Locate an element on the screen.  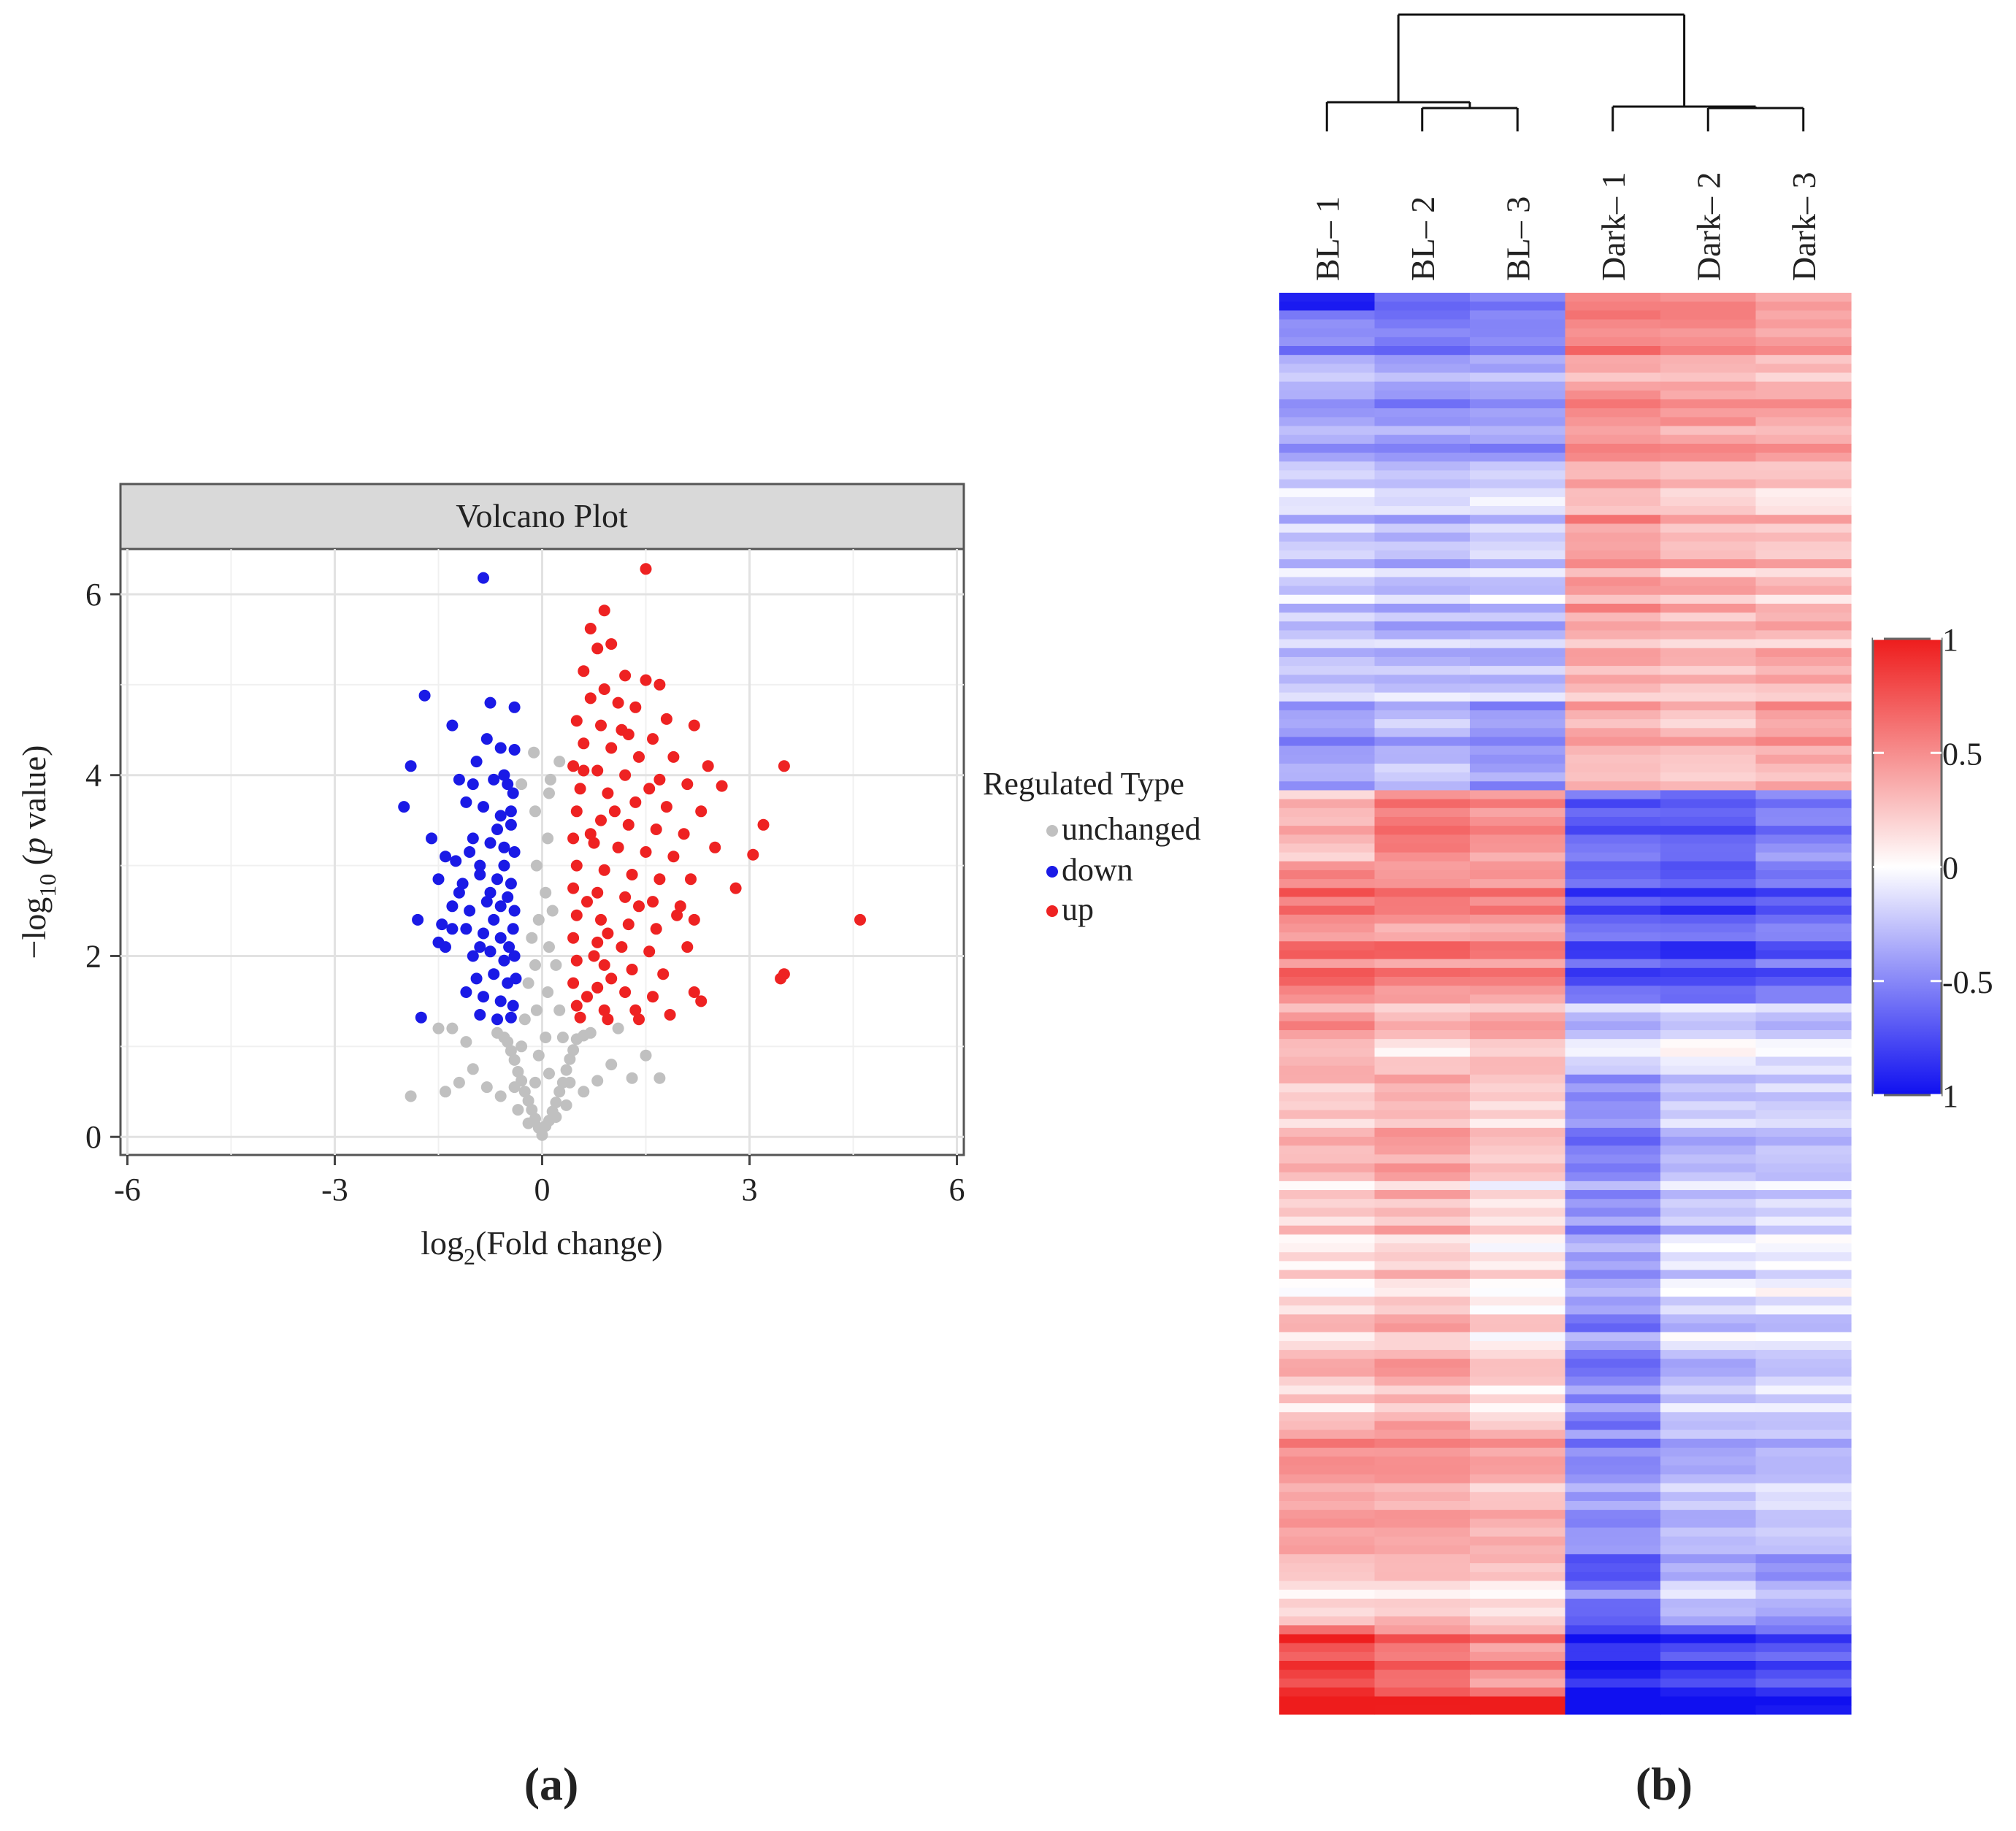
volcano-title: Volcano Plot is located at coordinates (542, 515).